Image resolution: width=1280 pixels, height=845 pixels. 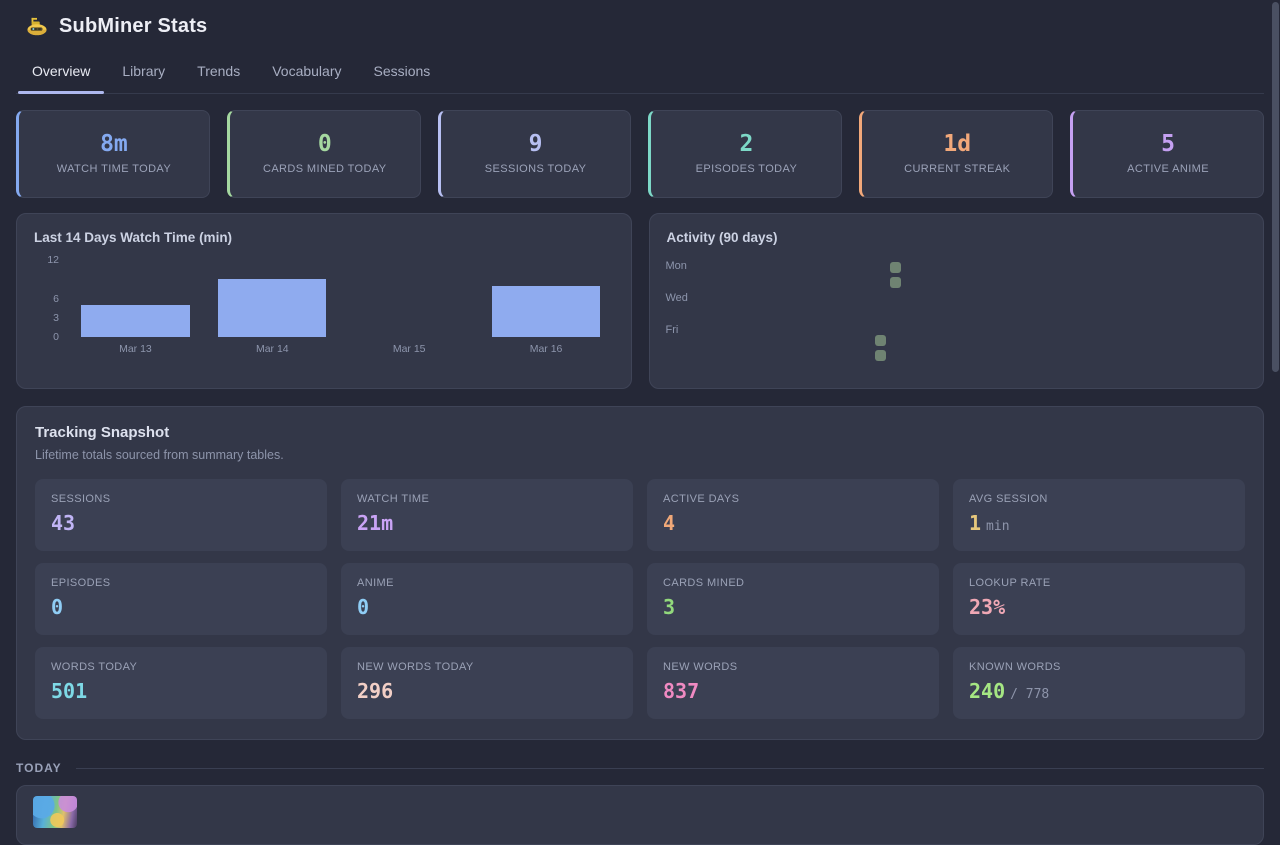 I want to click on nav-tab: Overview, so click(x=61, y=74).